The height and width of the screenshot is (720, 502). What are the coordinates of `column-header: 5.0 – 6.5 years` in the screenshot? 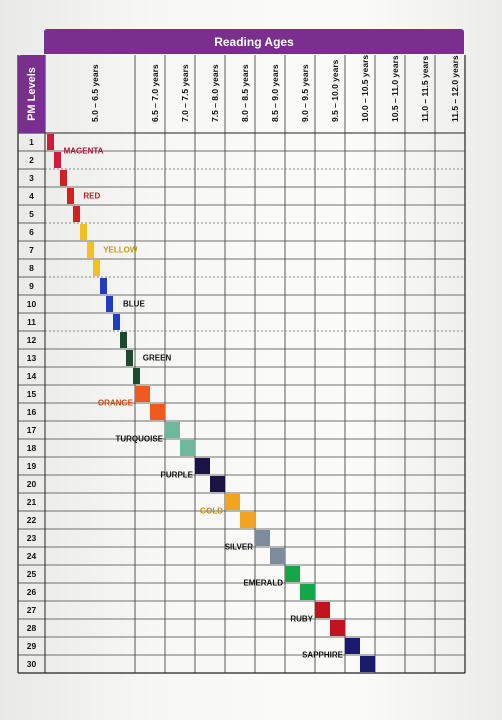 It's located at (90, 94).